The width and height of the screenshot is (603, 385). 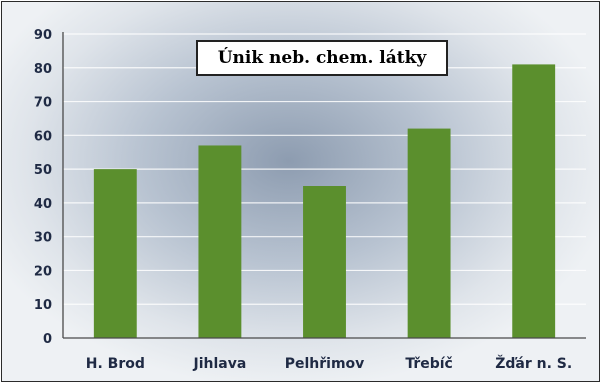 What do you see at coordinates (43, 69) in the screenshot?
I see `y-tick-label: 80` at bounding box center [43, 69].